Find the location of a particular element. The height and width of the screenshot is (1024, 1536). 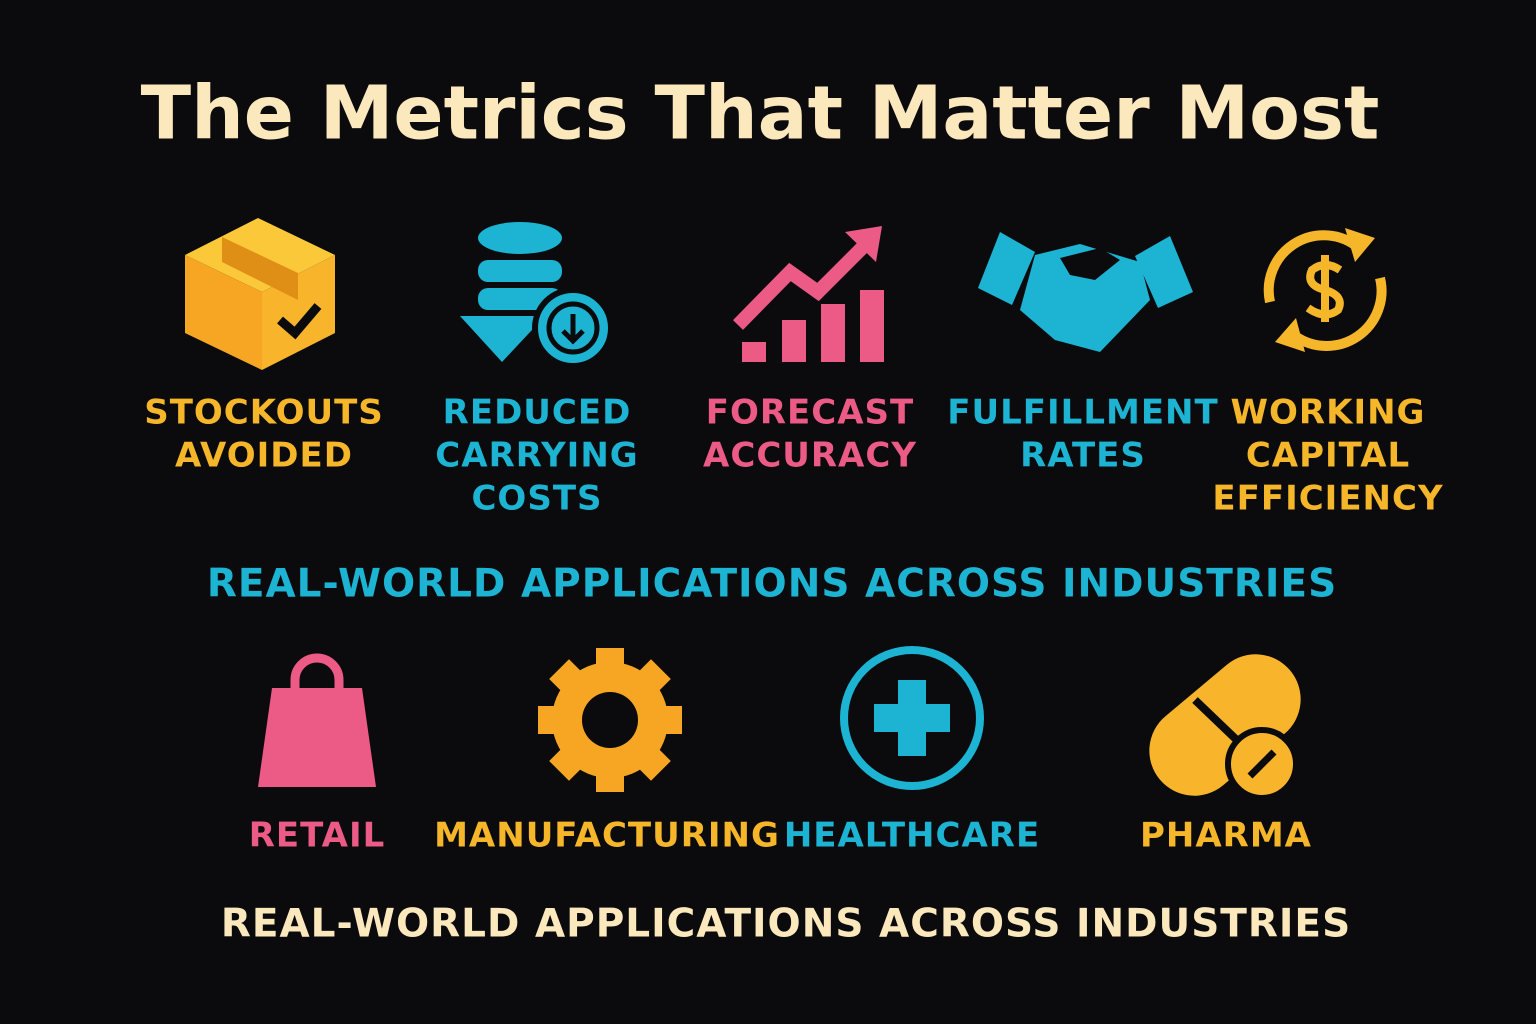

metric-label: AVOIDED is located at coordinates (264, 456).